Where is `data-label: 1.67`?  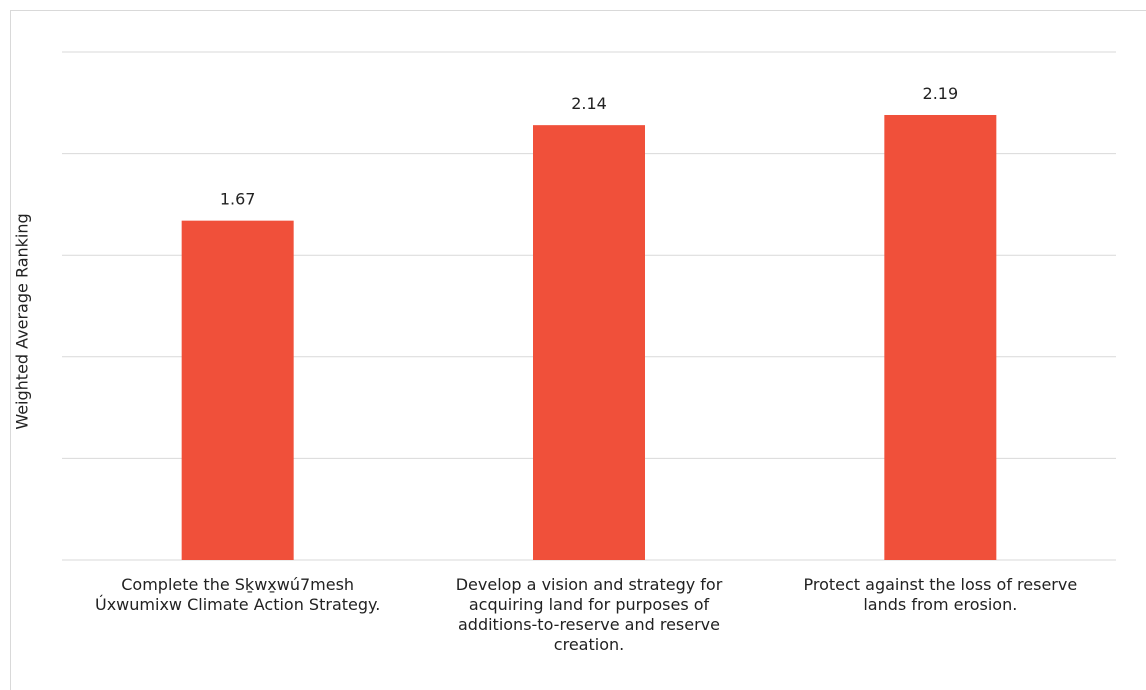
data-label: 1.67 is located at coordinates (238, 199).